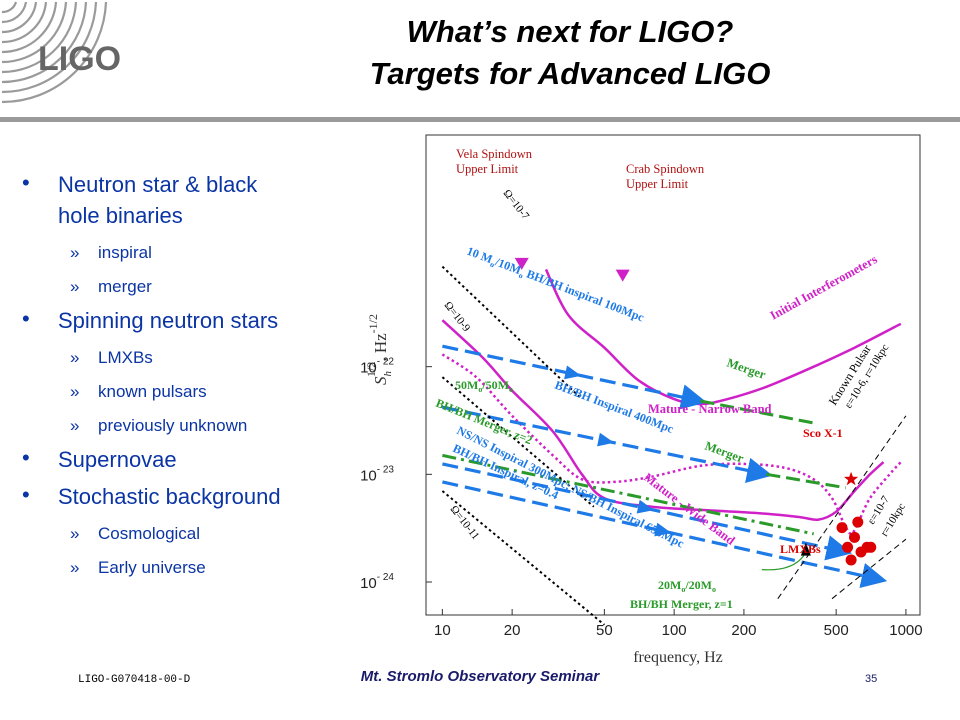 This screenshot has width=960, height=720. What do you see at coordinates (714, 589) in the screenshot?
I see `annotation-20mo-sub2: o` at bounding box center [714, 589].